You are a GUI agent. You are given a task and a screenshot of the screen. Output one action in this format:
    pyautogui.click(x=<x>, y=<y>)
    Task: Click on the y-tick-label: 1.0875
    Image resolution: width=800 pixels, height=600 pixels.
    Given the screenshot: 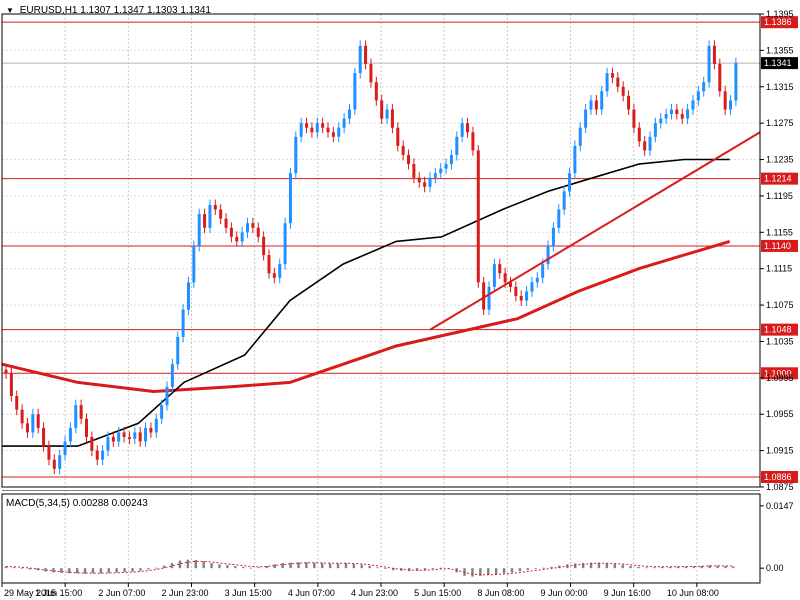 What is the action you would take?
    pyautogui.click(x=780, y=487)
    